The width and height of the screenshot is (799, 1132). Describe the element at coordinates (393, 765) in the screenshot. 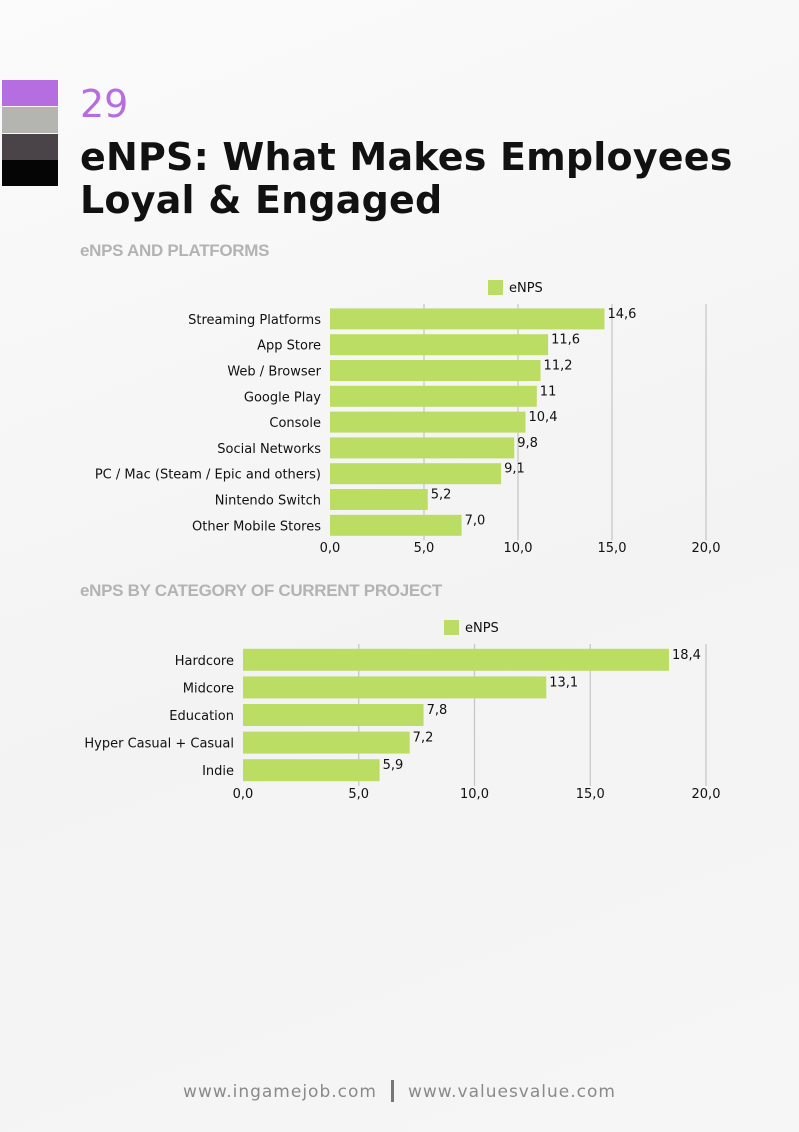

I see `value-label: 5,9` at that location.